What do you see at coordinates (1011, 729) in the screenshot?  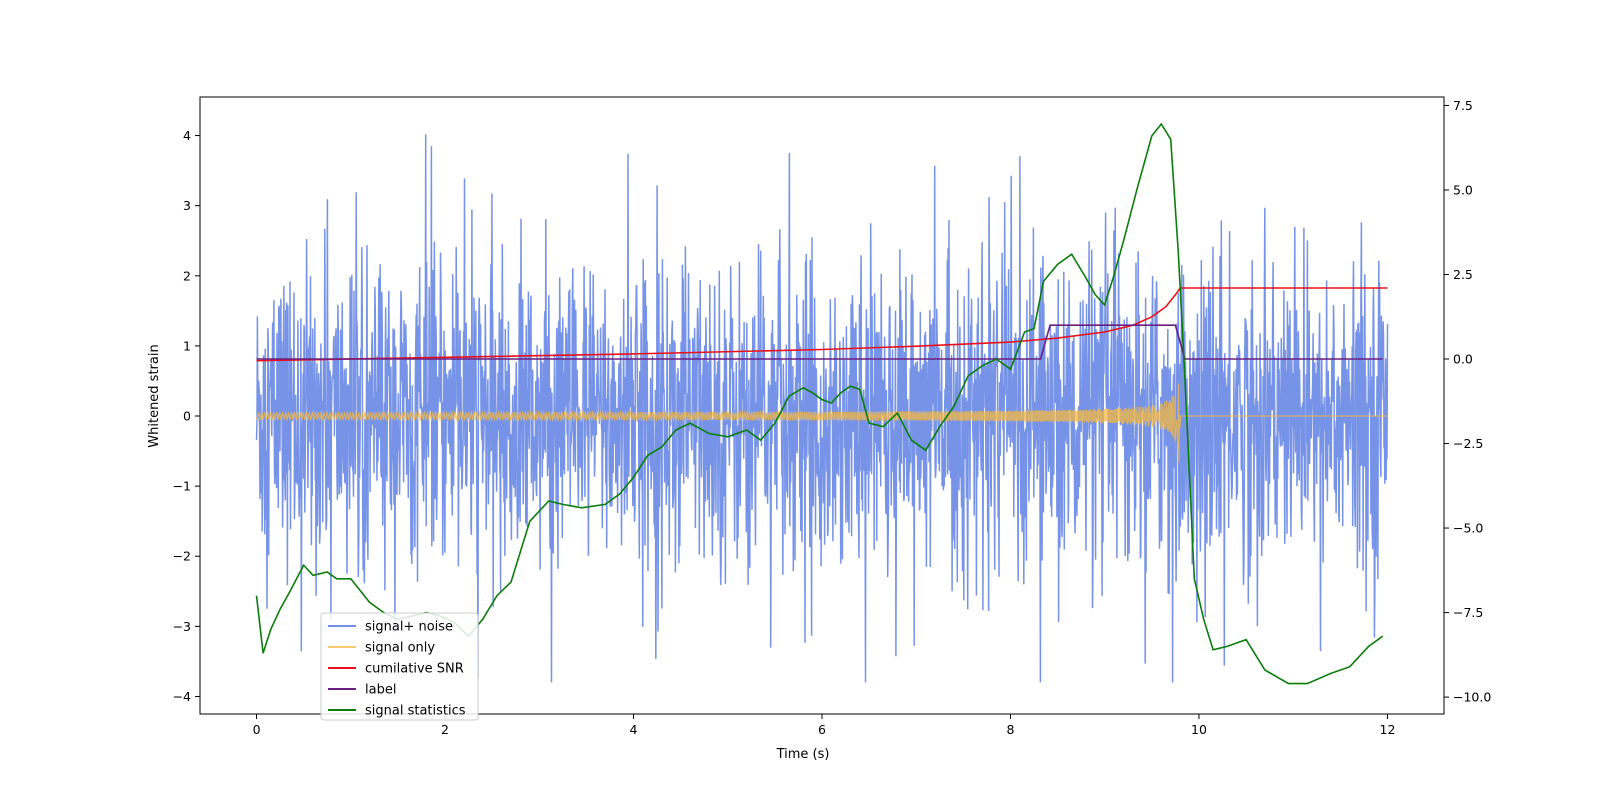 I see `x-tick-label: 8` at bounding box center [1011, 729].